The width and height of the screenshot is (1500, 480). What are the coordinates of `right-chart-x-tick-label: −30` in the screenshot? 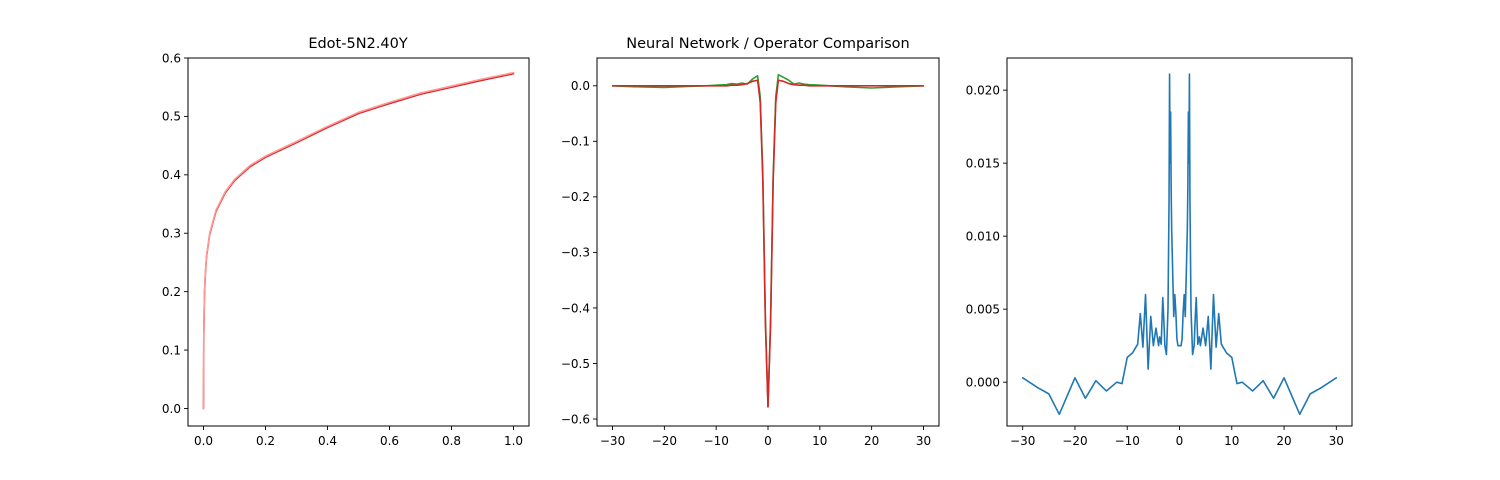 It's located at (1022, 441).